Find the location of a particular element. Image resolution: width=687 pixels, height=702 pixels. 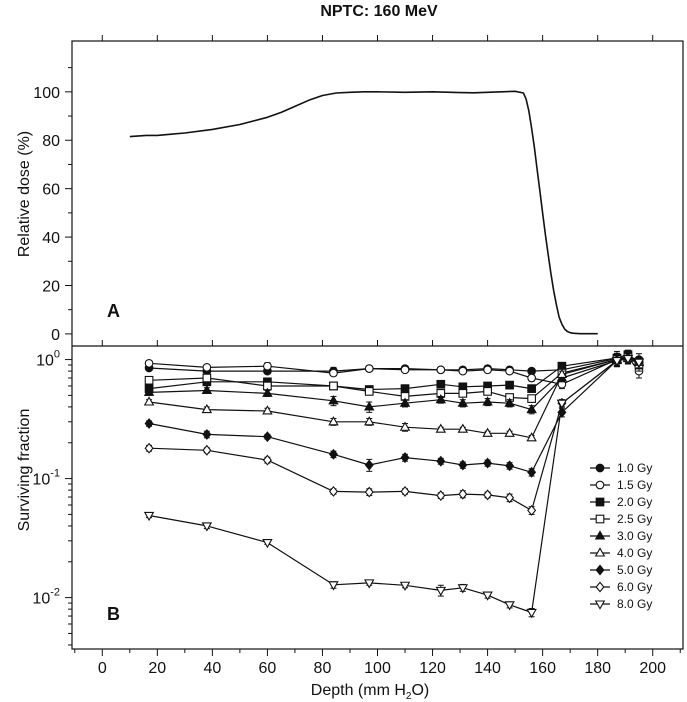

panel-a-label: A is located at coordinates (113, 311).